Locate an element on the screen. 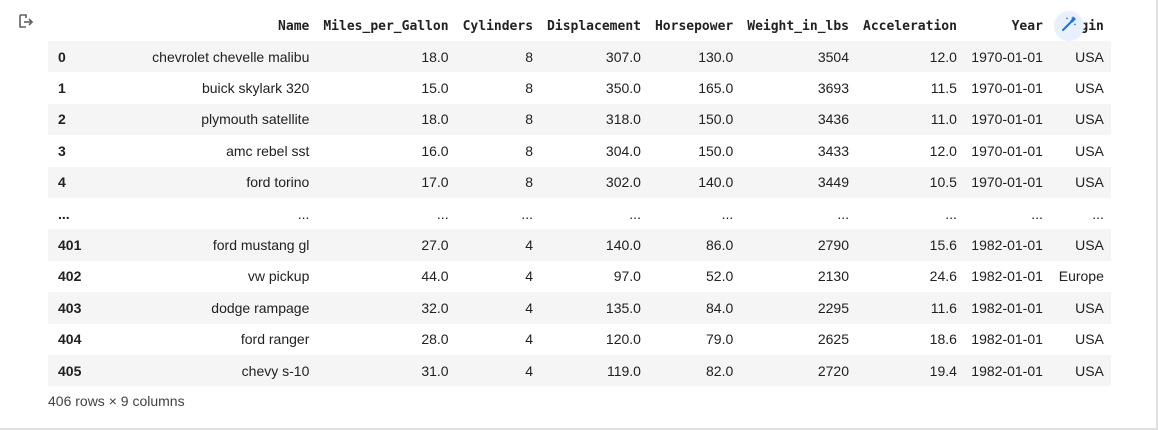  cell-name: buick skylark 320 is located at coordinates (255, 88).